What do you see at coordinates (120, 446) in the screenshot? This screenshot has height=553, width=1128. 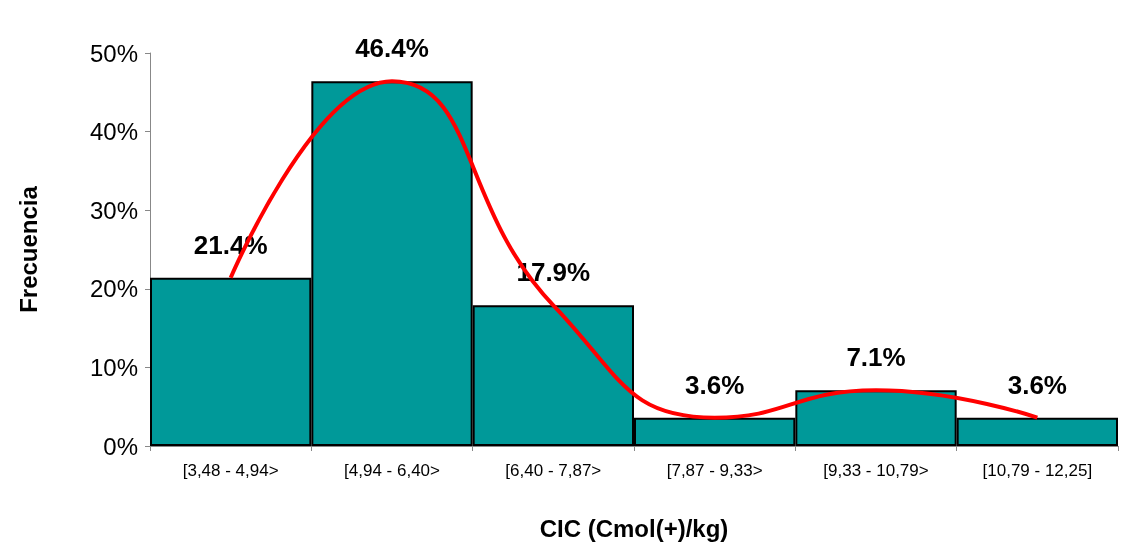 I see `y-tick-label: 0%` at bounding box center [120, 446].